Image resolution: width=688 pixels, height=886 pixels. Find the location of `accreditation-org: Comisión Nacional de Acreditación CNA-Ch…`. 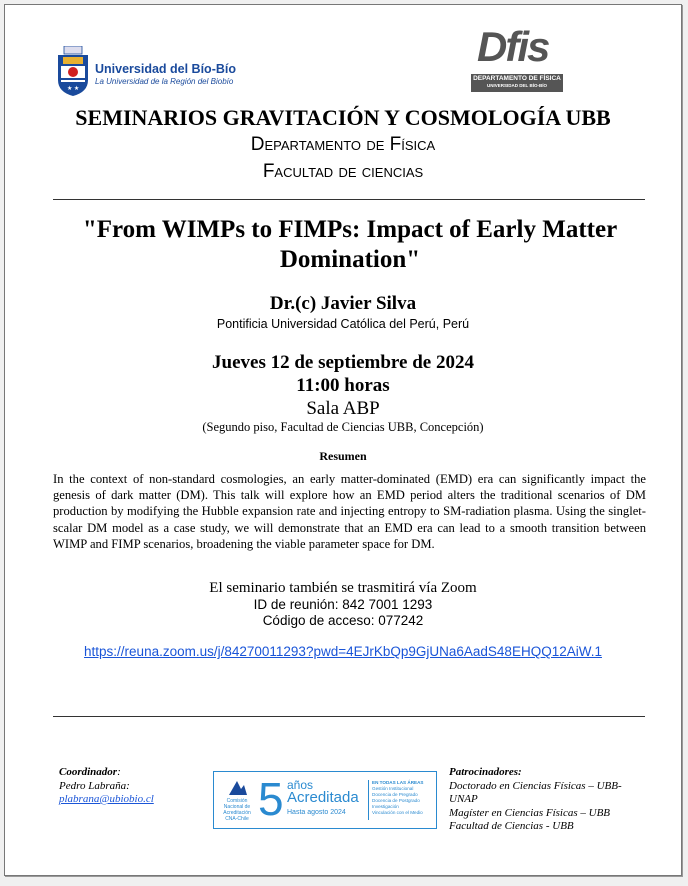

accreditation-org: Comisión Nacional de Acreditación CNA-Ch… is located at coordinates (237, 810).